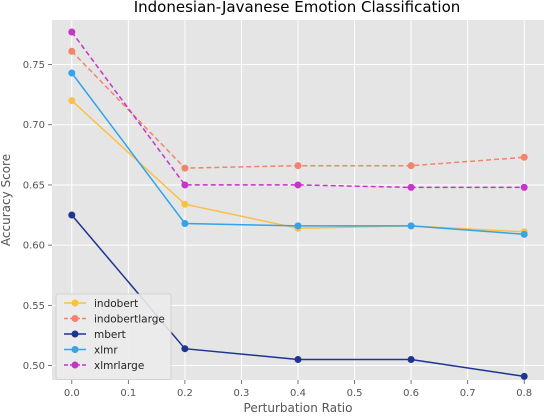  What do you see at coordinates (34, 366) in the screenshot?
I see `y-tick-label: 0.50` at bounding box center [34, 366].